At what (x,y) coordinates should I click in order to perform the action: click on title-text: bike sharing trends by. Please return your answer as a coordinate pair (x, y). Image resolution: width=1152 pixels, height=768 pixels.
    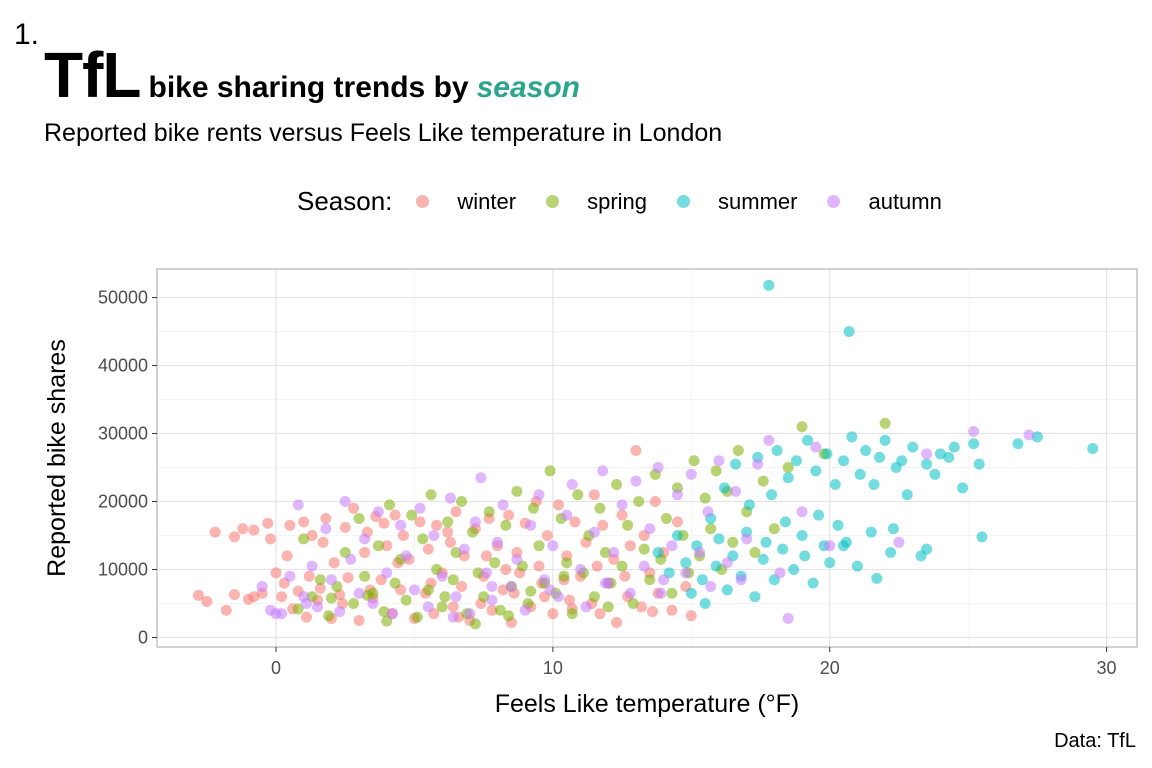
    Looking at the image, I should click on (308, 87).